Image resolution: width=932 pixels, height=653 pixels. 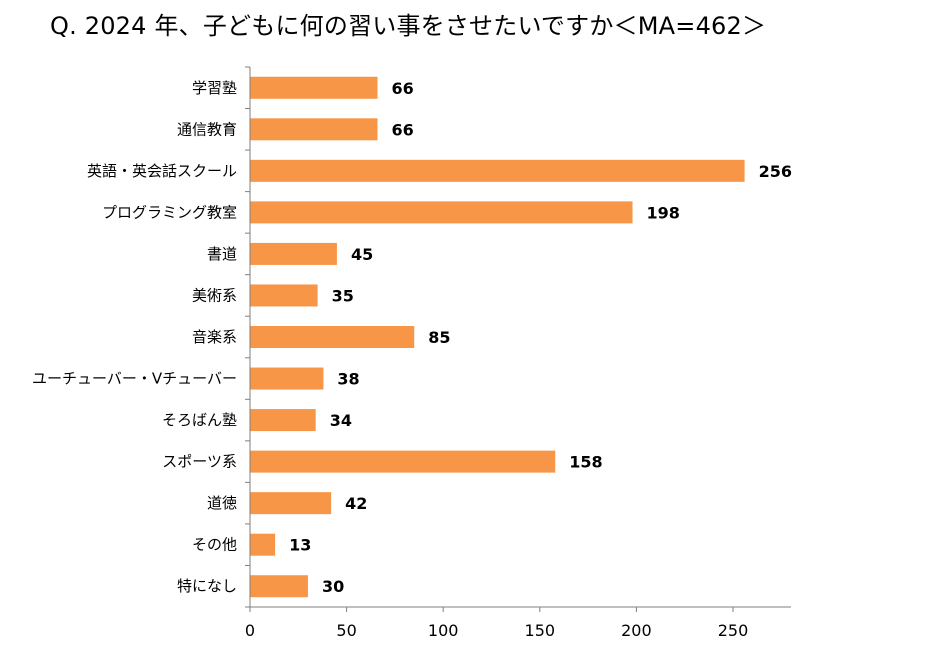 I want to click on data-label: 35, so click(x=343, y=295).